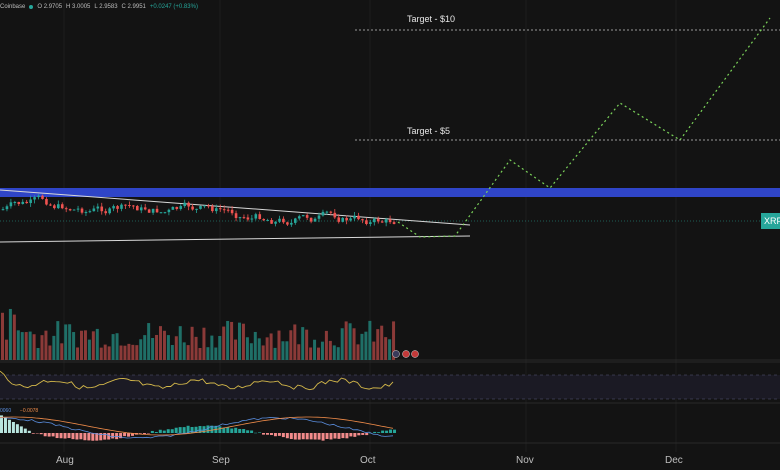  I want to click on macd-line, so click(197, 427).